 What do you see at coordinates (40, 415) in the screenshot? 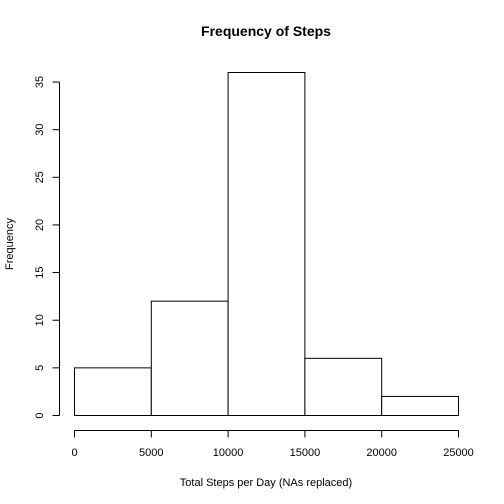
I see `y-tick-label-0: 0` at bounding box center [40, 415].